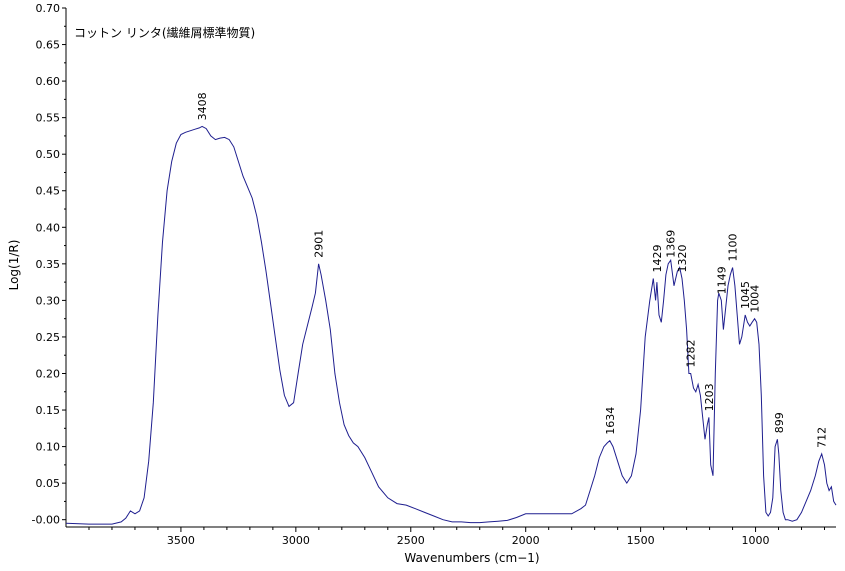 The height and width of the screenshot is (571, 845). Describe the element at coordinates (822, 437) in the screenshot. I see `peak-label: 712` at that location.